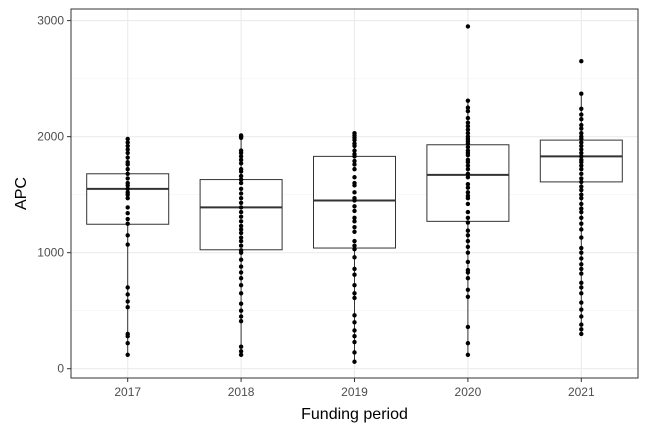 The height and width of the screenshot is (432, 648). Describe the element at coordinates (354, 414) in the screenshot. I see `x-axis-title: Funding period` at that location.